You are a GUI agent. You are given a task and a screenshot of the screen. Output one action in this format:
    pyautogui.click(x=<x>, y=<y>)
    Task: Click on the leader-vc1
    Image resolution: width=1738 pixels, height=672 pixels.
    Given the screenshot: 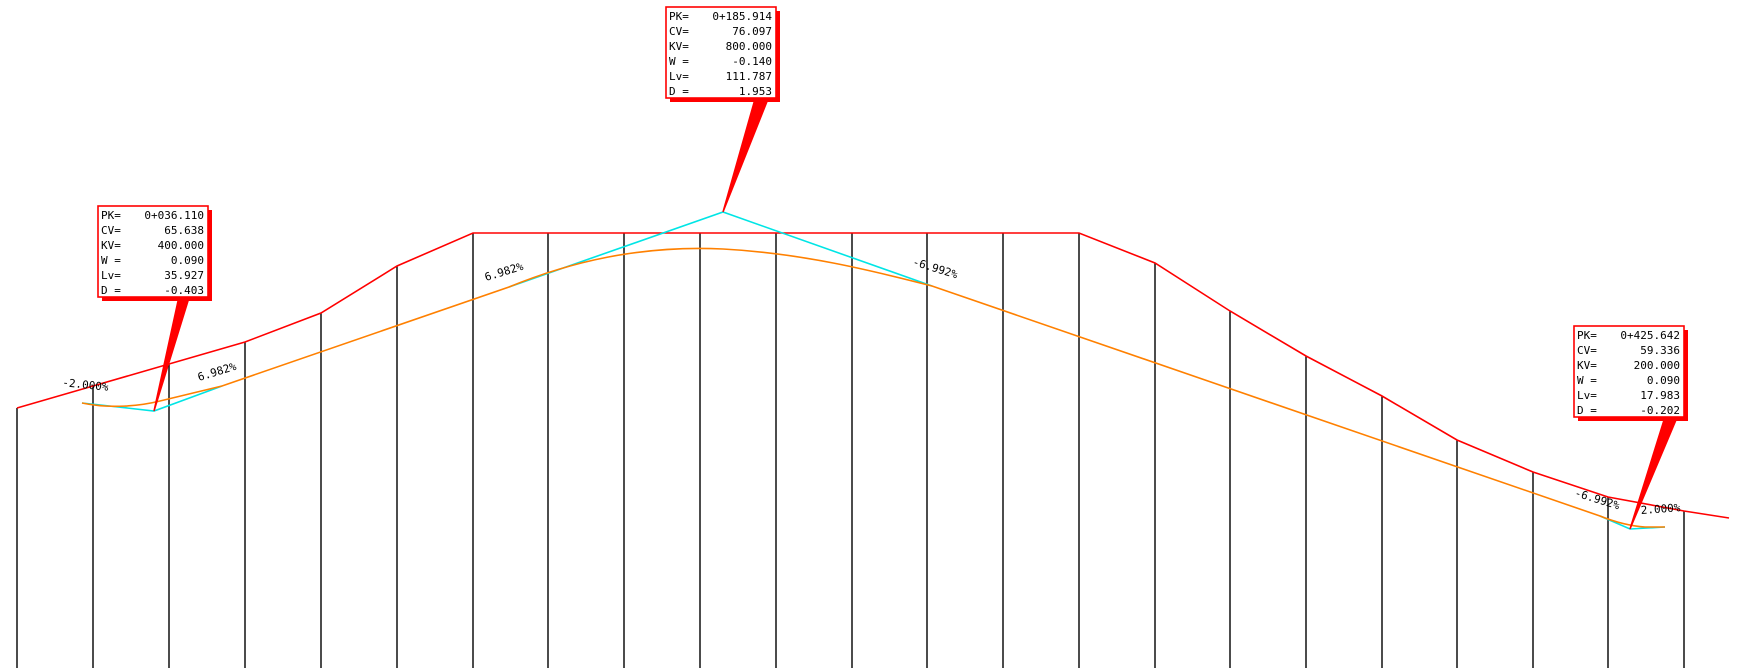 What is the action you would take?
    pyautogui.click(x=171, y=356)
    